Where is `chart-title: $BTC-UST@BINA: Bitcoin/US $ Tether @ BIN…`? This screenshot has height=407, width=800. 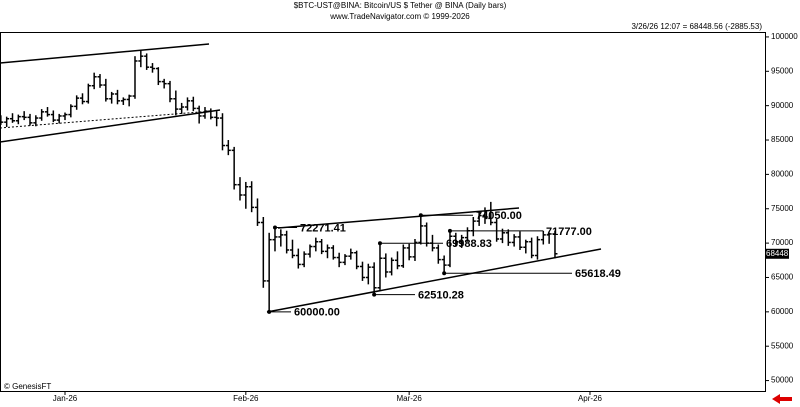
chart-title: $BTC-UST@BINA: Bitcoin/US $ Tether @ BIN… is located at coordinates (400, 5).